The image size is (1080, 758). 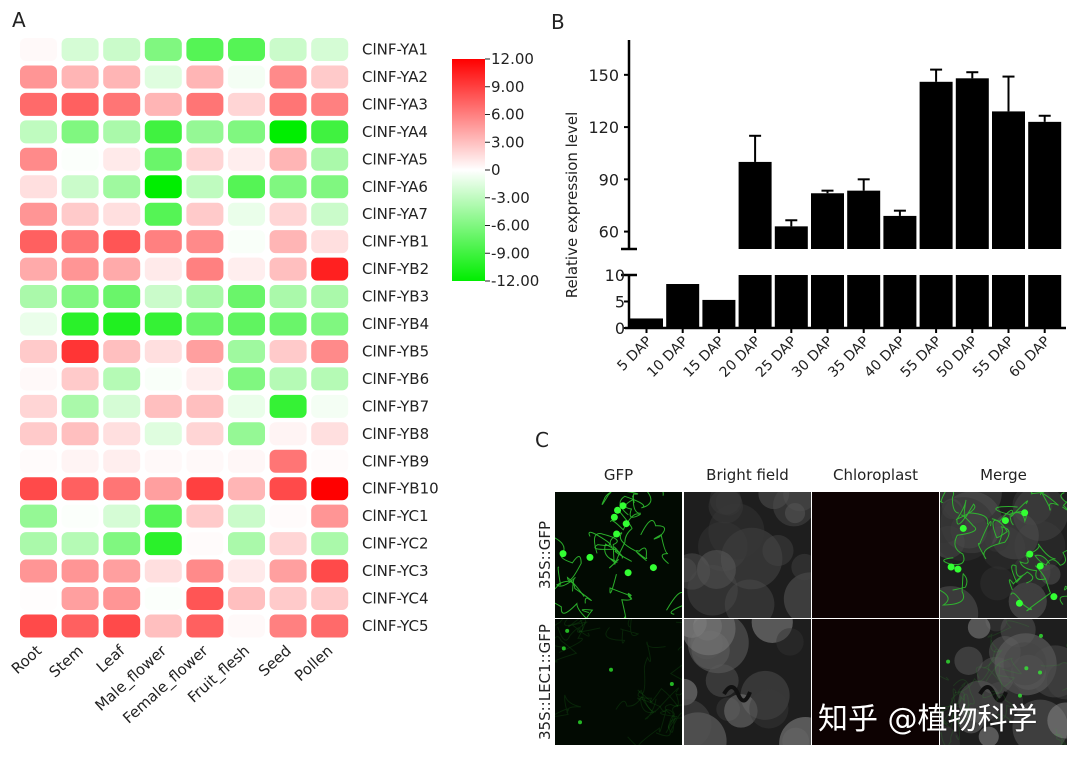 I want to click on colorbar-tick-label: -3.00, so click(x=510, y=198).